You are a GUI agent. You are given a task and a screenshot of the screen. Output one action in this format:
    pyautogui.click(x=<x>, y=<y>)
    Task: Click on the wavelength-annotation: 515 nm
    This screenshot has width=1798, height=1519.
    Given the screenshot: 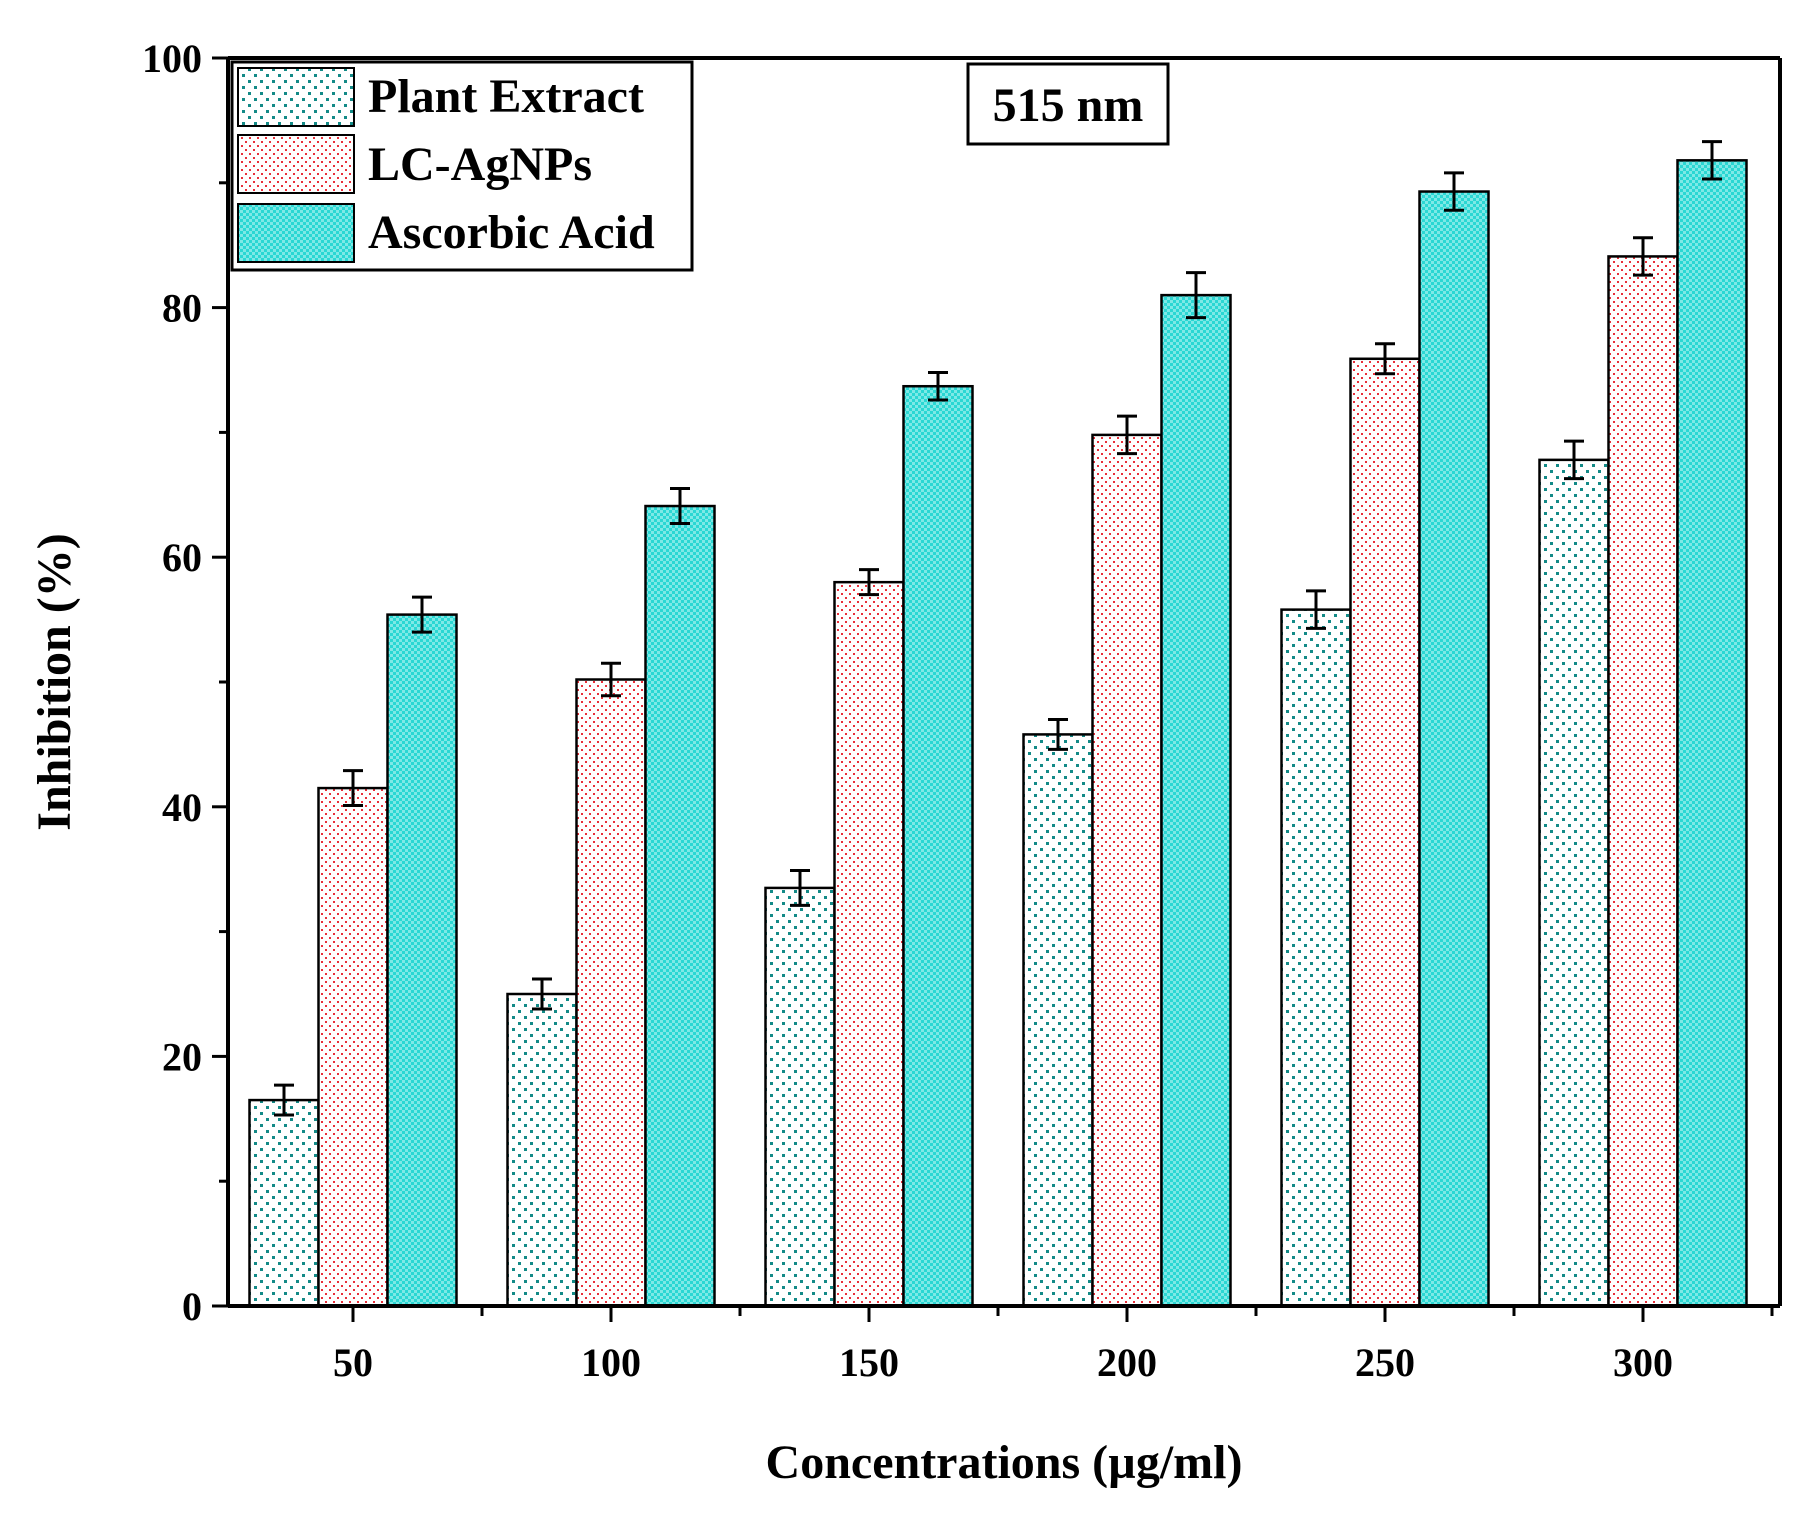 What is the action you would take?
    pyautogui.click(x=1068, y=104)
    